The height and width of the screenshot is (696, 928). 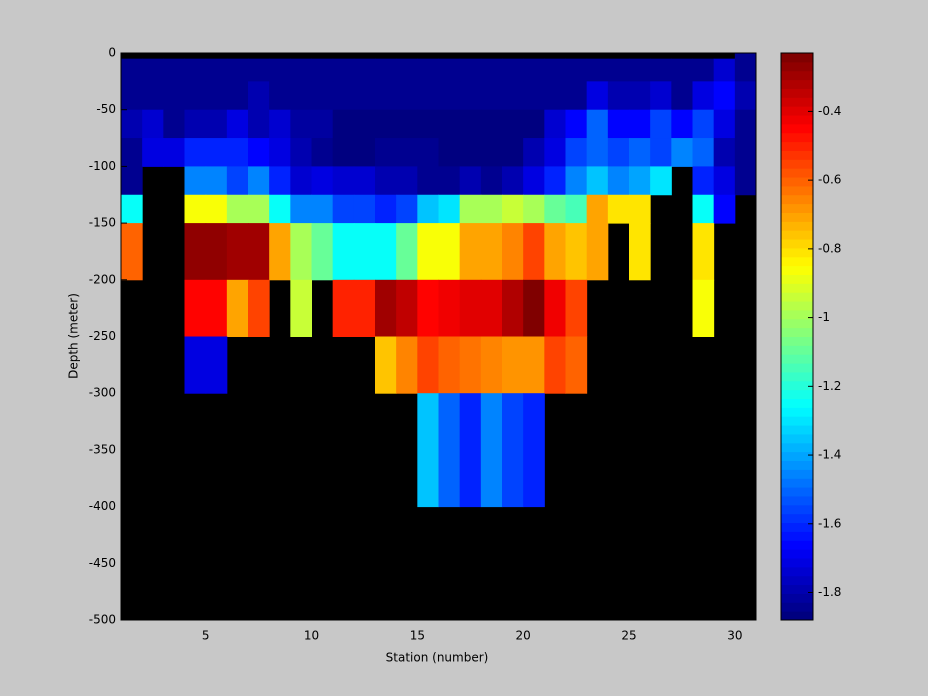 I want to click on colorbar-tick-label: -1, so click(x=824, y=317).